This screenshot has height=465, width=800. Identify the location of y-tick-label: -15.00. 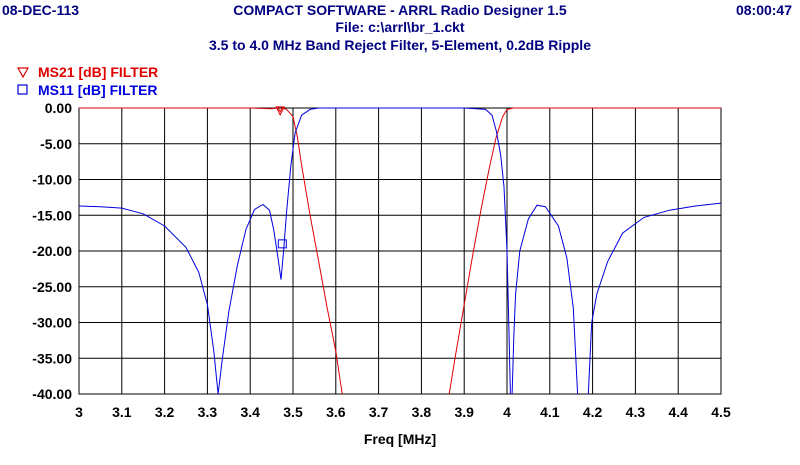
(52, 215).